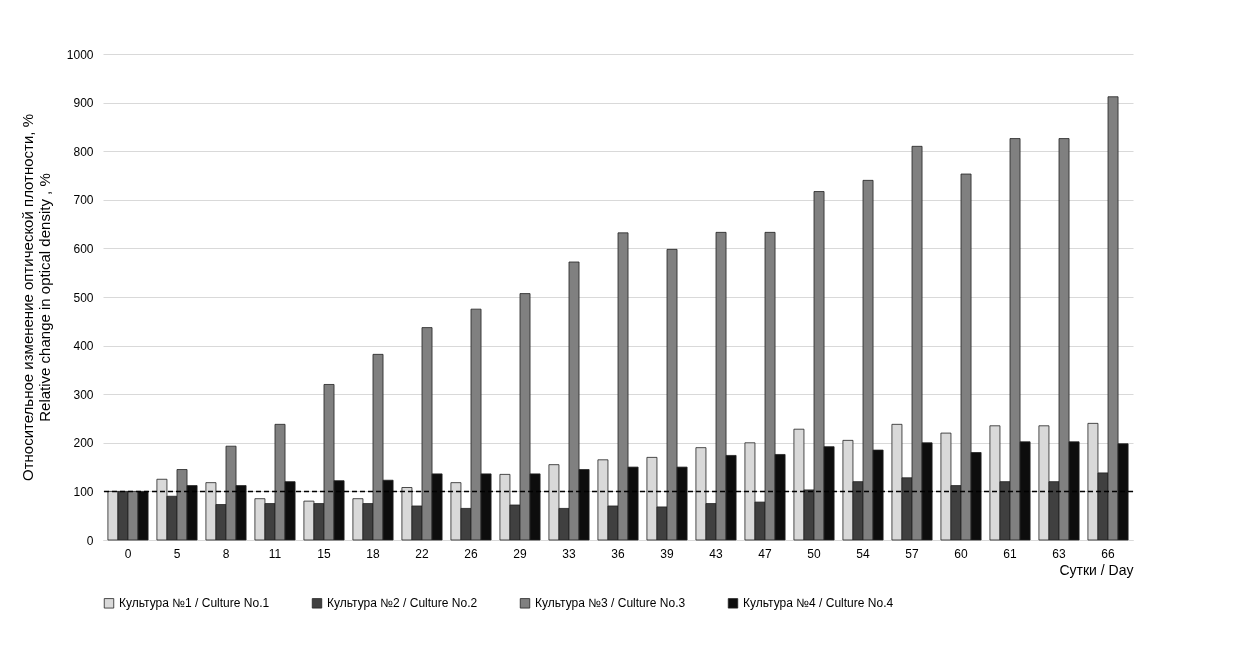 The image size is (1246, 668). Describe the element at coordinates (471, 553) in the screenshot. I see `x-tick-label: 26` at that location.